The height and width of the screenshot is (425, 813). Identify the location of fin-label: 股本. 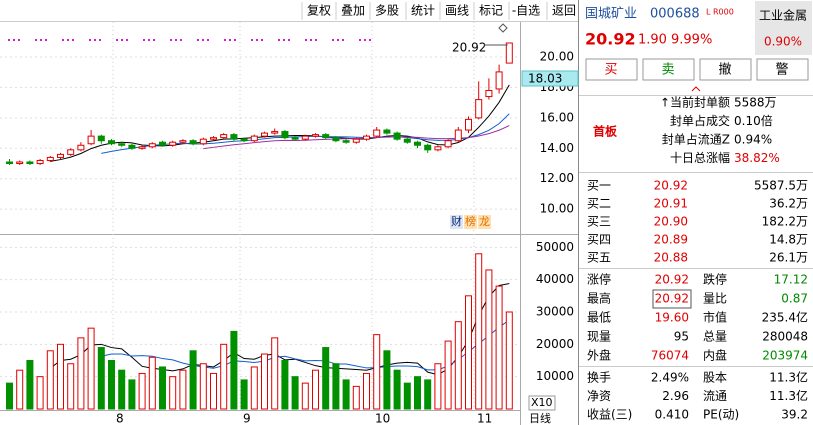
(715, 378).